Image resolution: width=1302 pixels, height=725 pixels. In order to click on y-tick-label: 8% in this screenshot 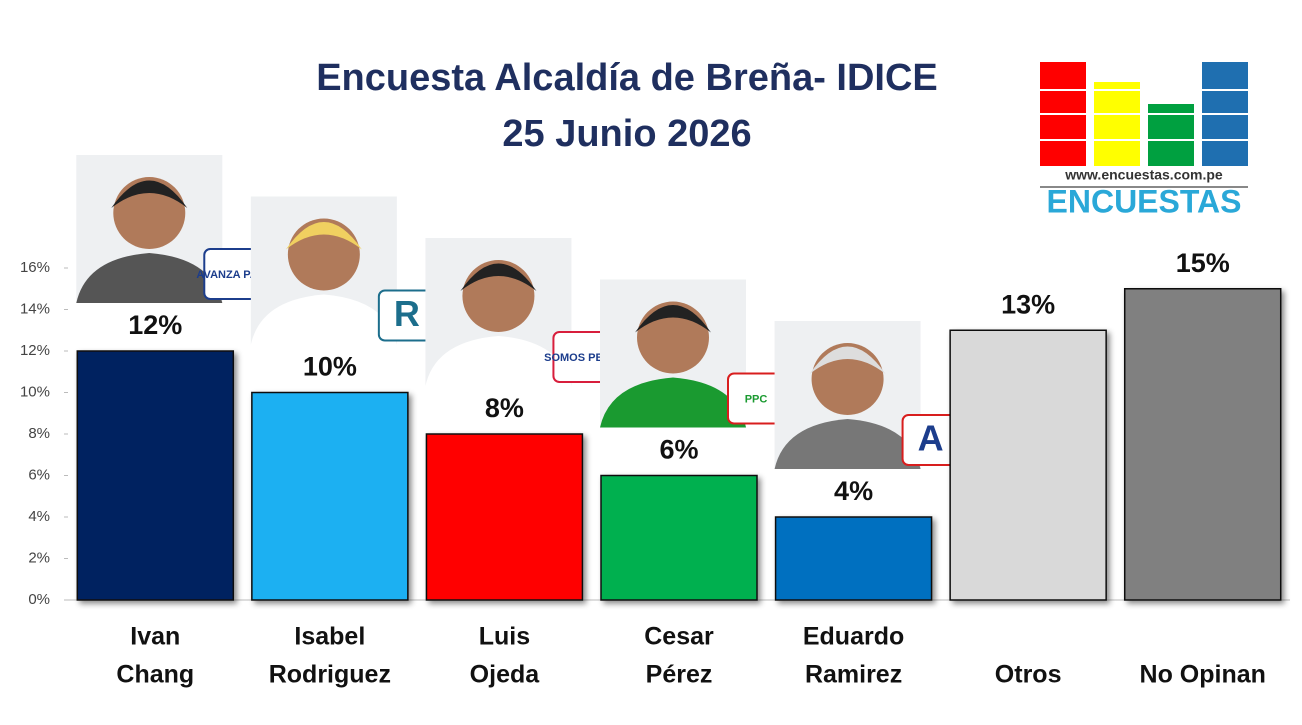, I will do `click(39, 433)`.